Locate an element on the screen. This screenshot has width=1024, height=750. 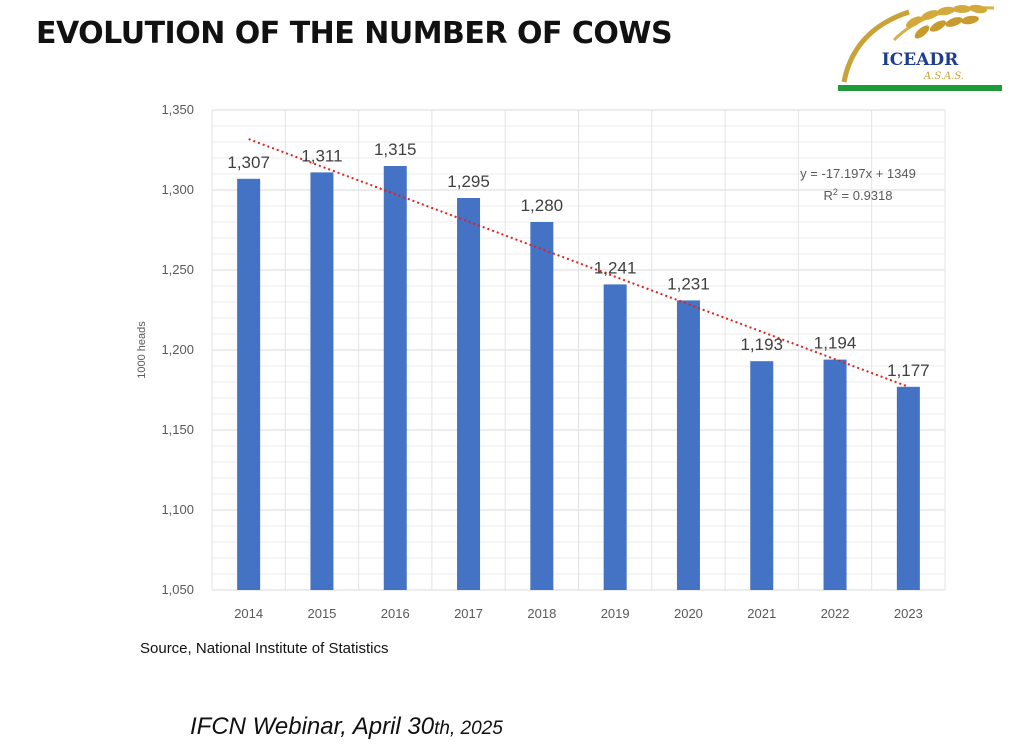
y-tick-label: 1,300 is located at coordinates (177, 189).